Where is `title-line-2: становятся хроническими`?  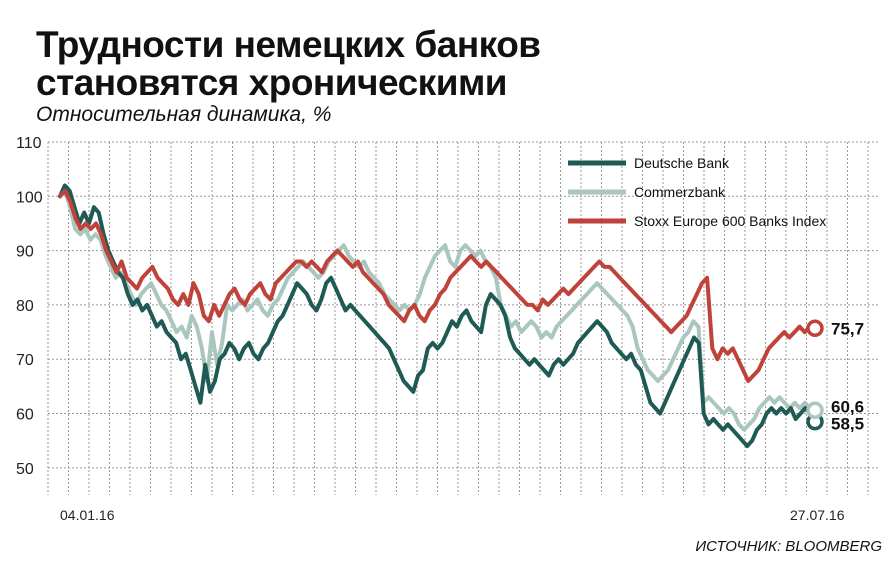 title-line-2: становятся хроническими is located at coordinates (272, 82).